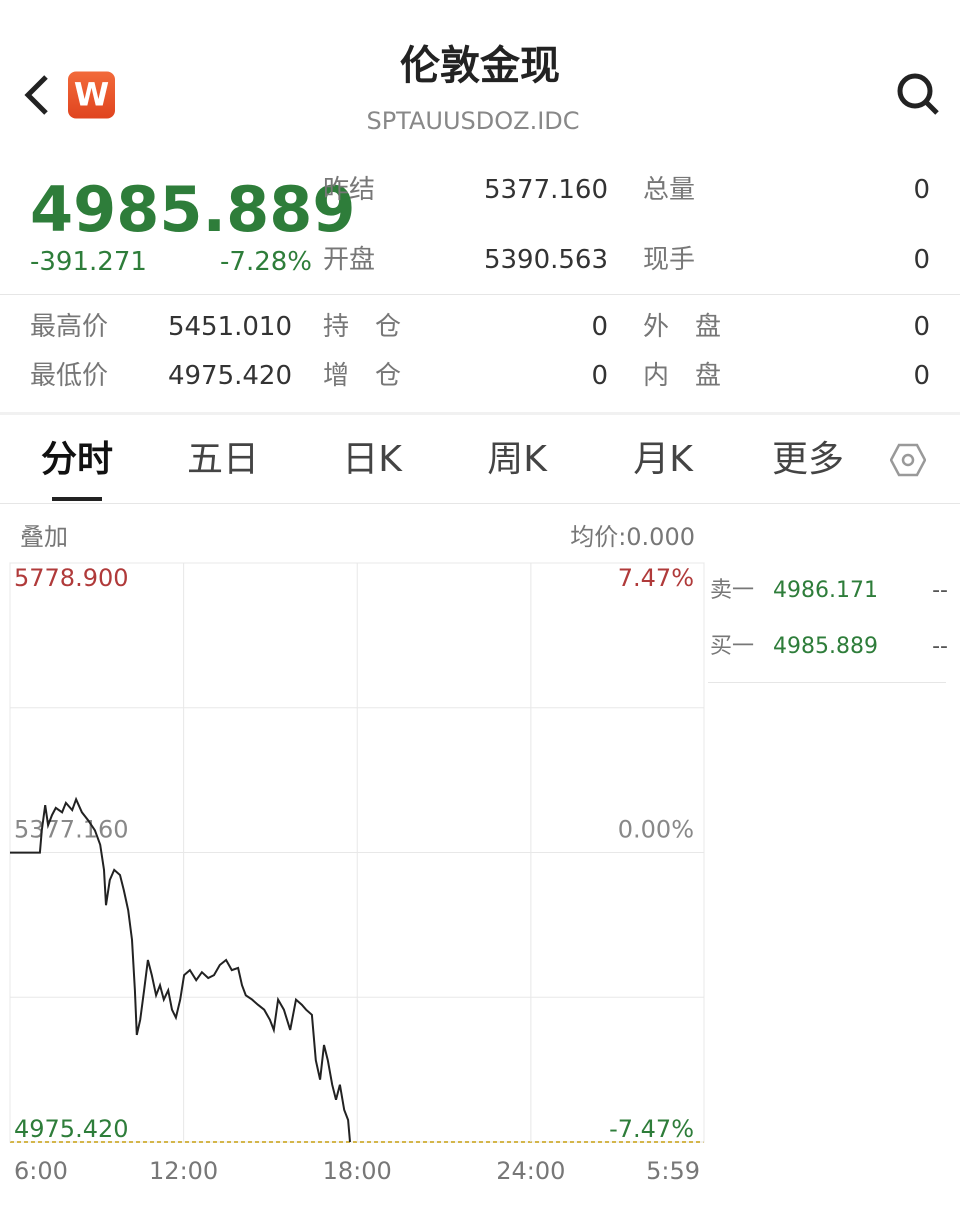  I want to click on y2-tick-label: 0.00%, so click(656, 830).